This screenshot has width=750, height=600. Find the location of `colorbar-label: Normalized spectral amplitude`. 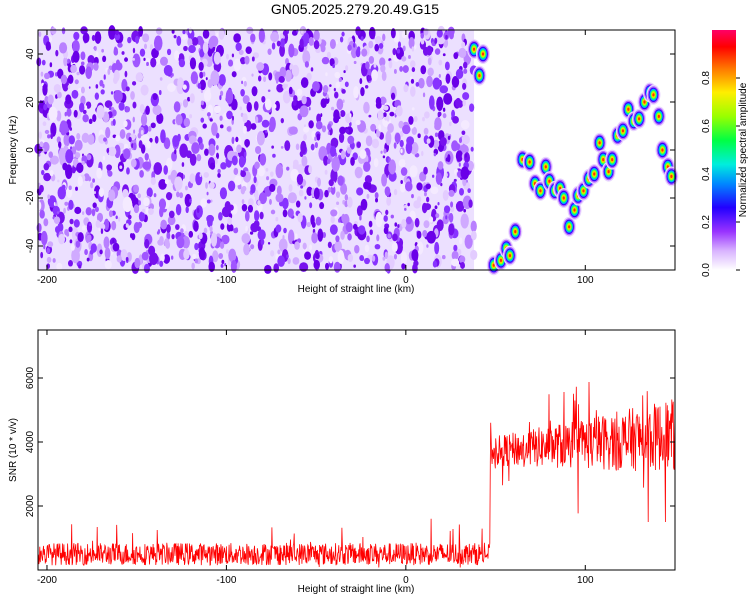

colorbar-label: Normalized spectral amplitude is located at coordinates (743, 149).